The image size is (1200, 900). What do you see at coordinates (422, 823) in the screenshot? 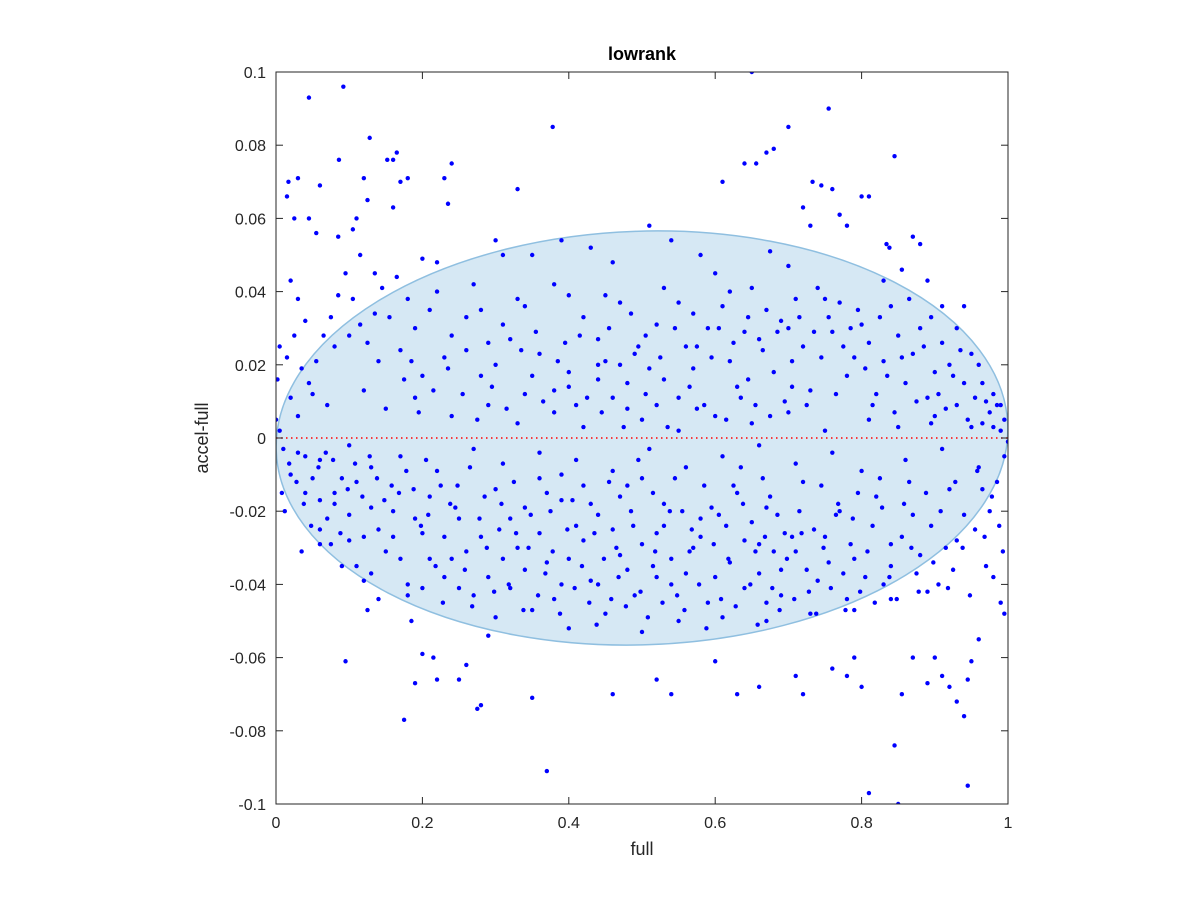
I see `x-tick-label: 0.2` at bounding box center [422, 823].